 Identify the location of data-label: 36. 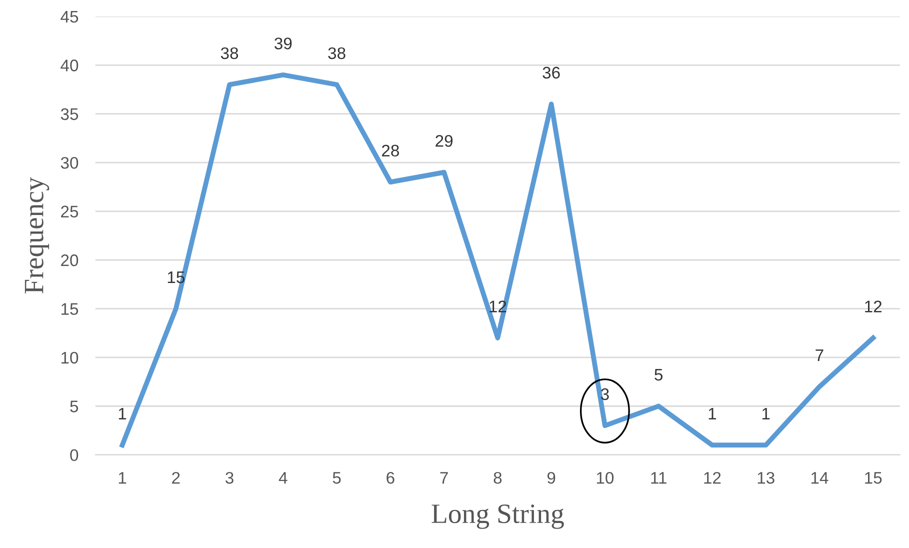
(551, 72).